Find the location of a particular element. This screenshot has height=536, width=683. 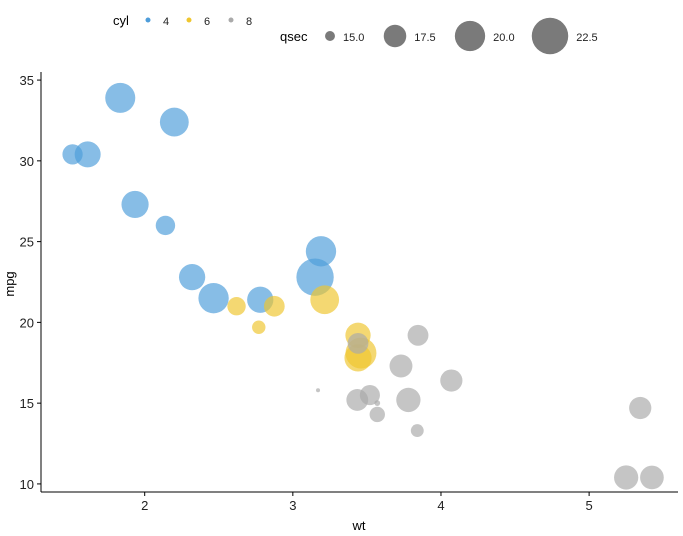

size-legend-label: 15.0 is located at coordinates (353, 38).